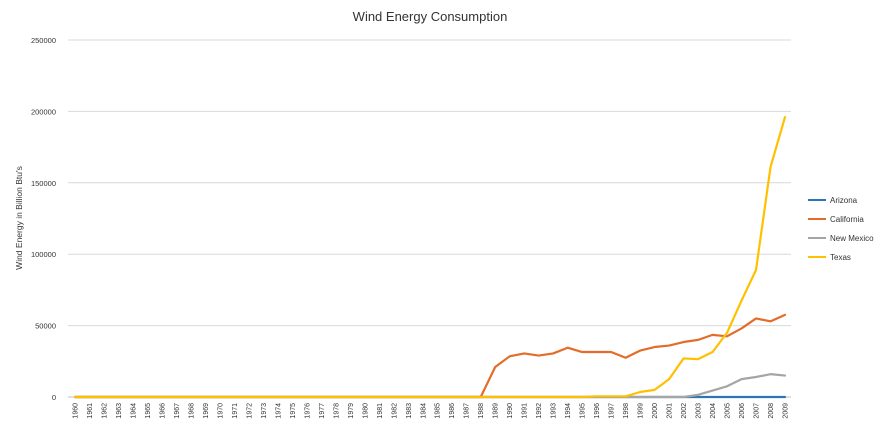 The height and width of the screenshot is (430, 889). Describe the element at coordinates (771, 411) in the screenshot. I see `x-tick-label: 2008` at that location.